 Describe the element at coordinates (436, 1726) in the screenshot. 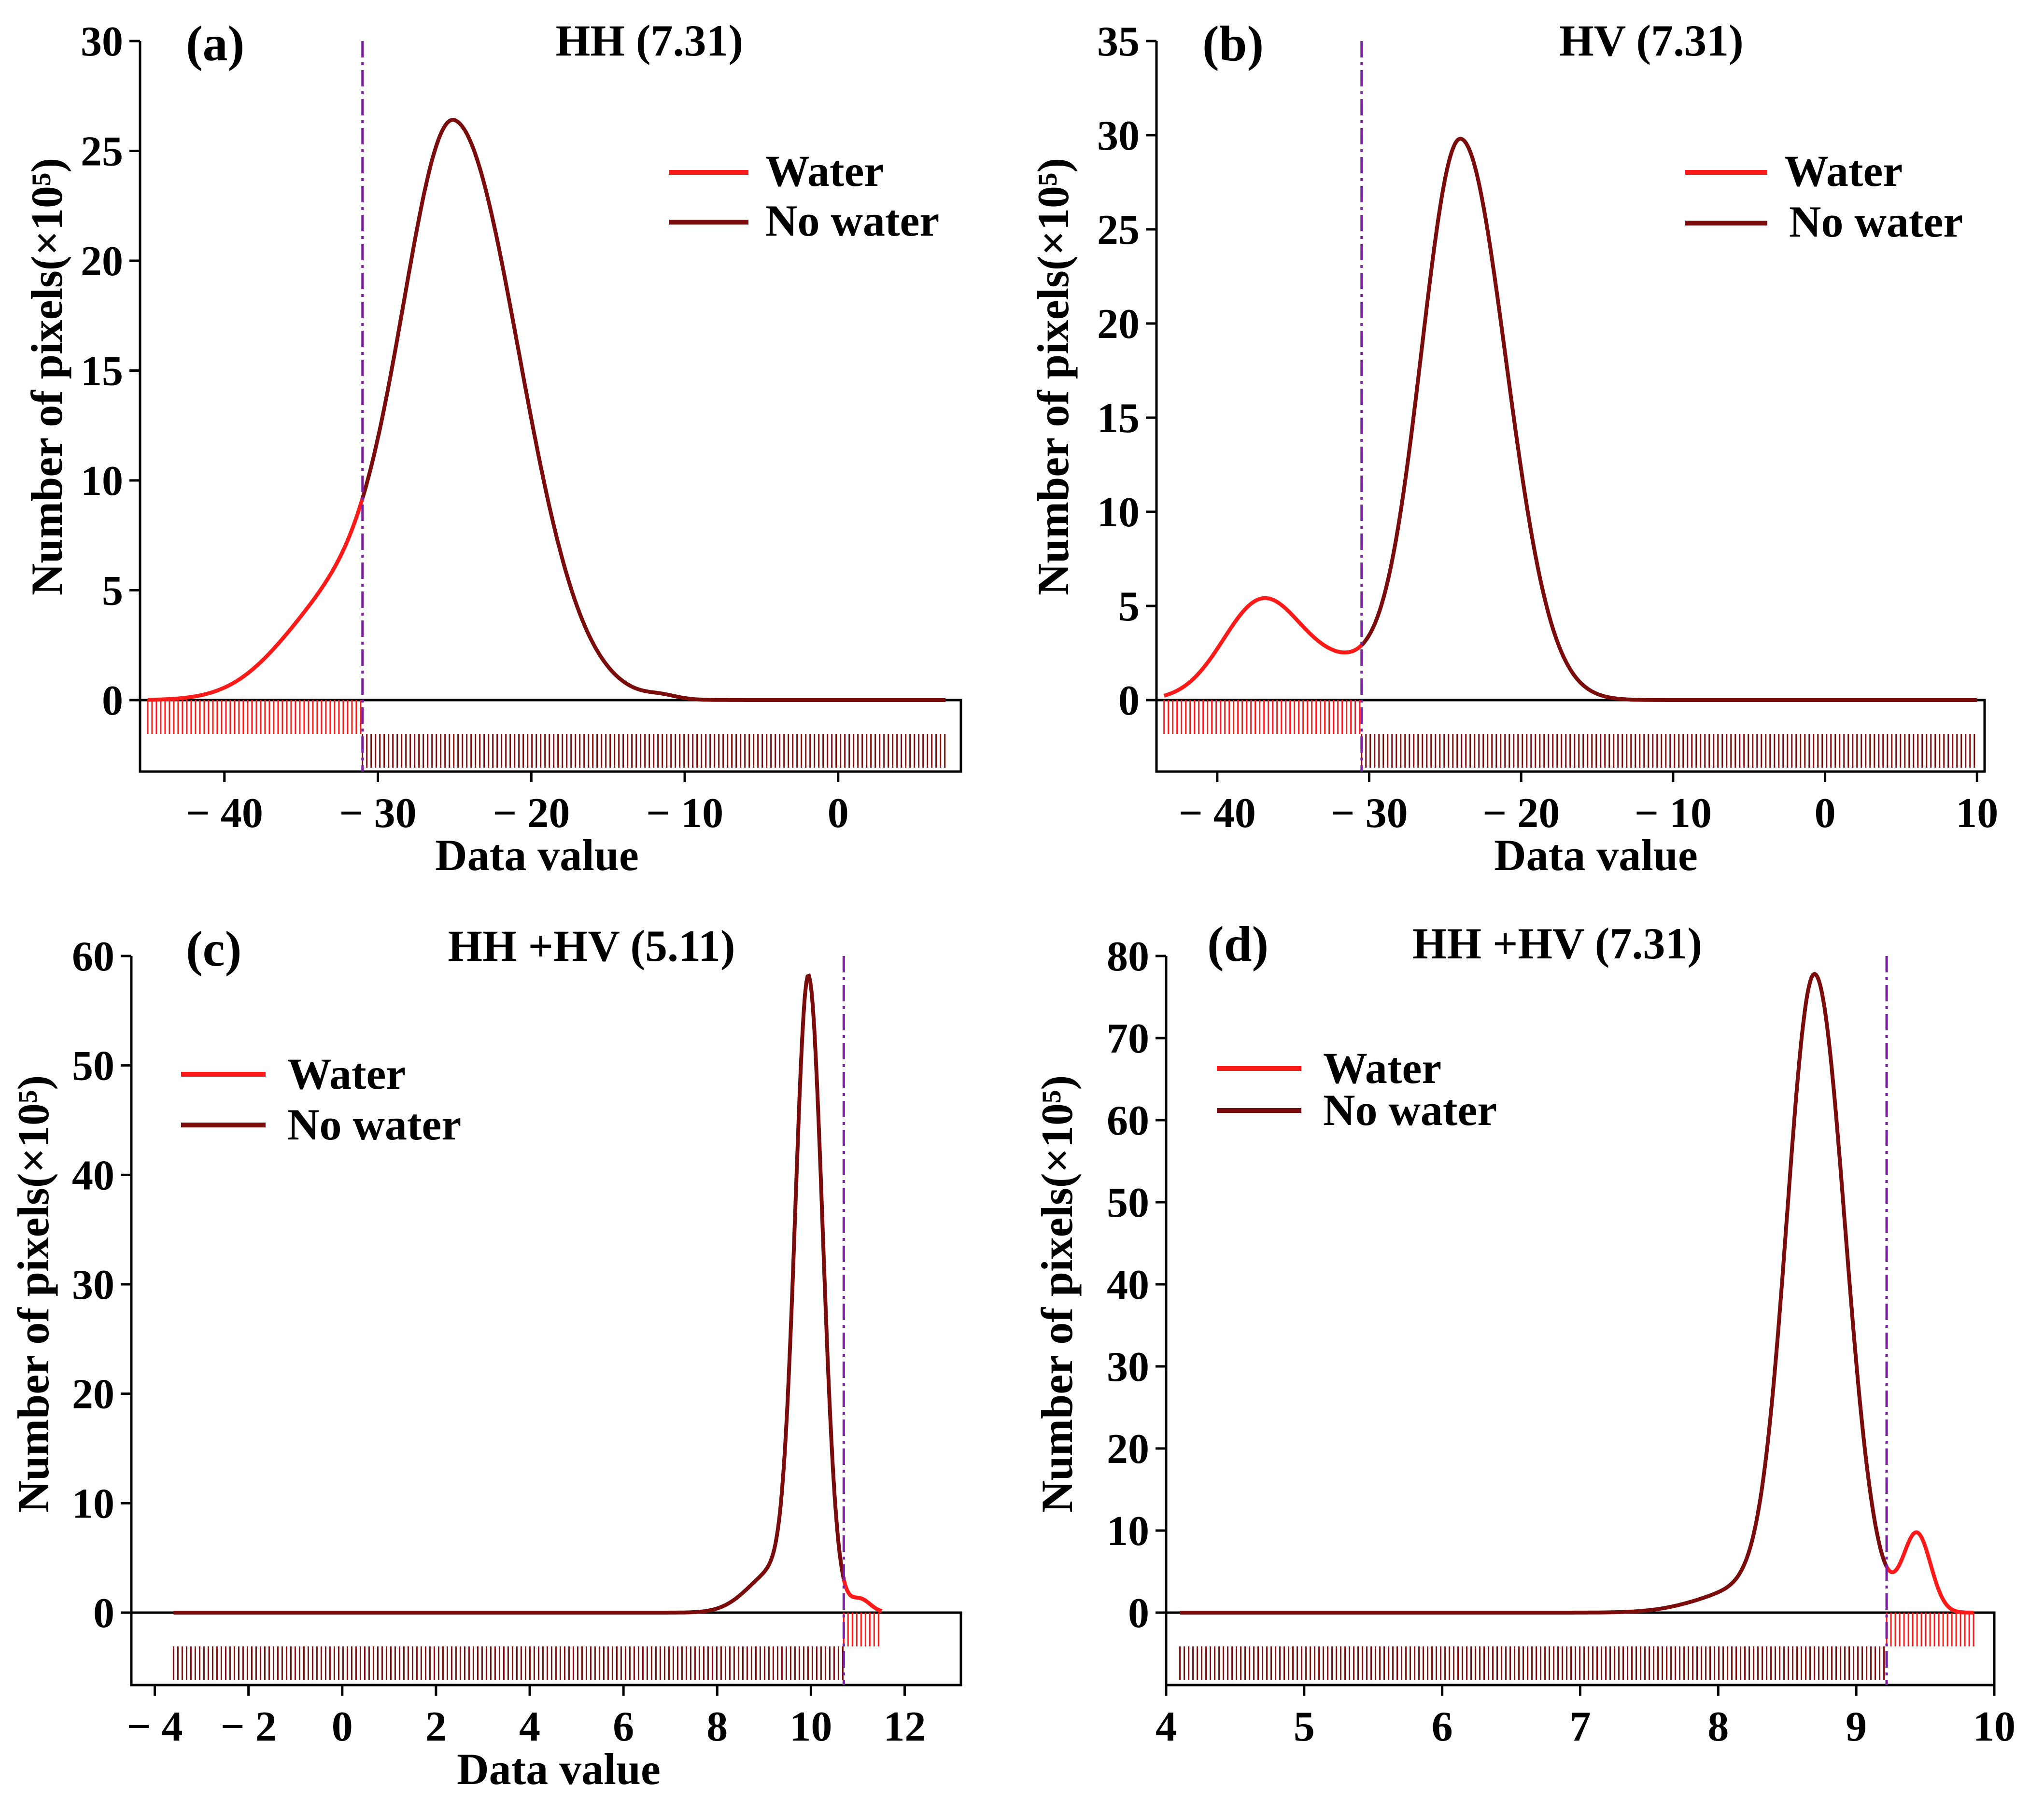

I see `x-tick-label: 2` at that location.